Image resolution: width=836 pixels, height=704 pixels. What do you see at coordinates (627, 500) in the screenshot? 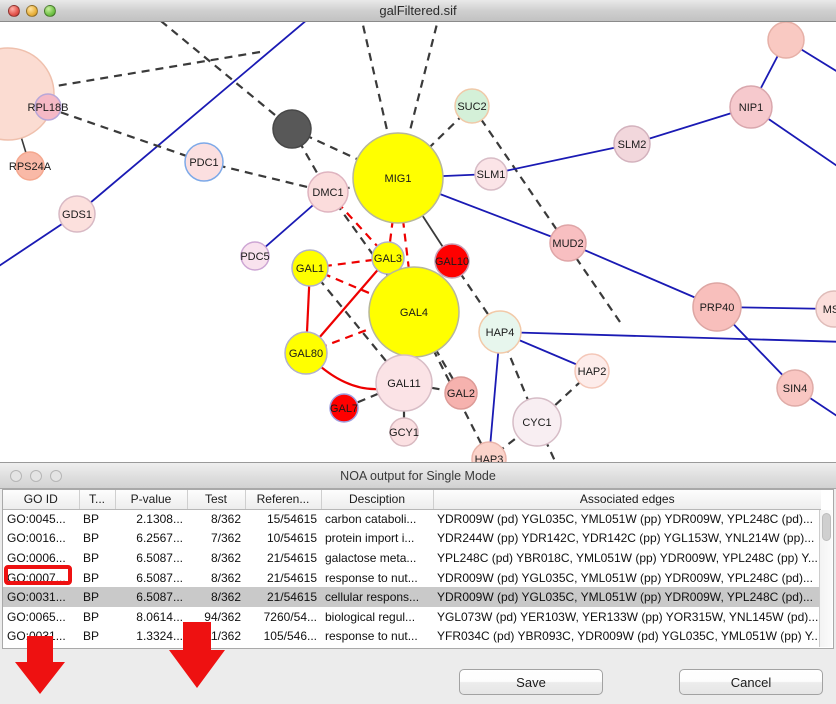
I see `column-header-edges: Associated edges` at bounding box center [627, 500].